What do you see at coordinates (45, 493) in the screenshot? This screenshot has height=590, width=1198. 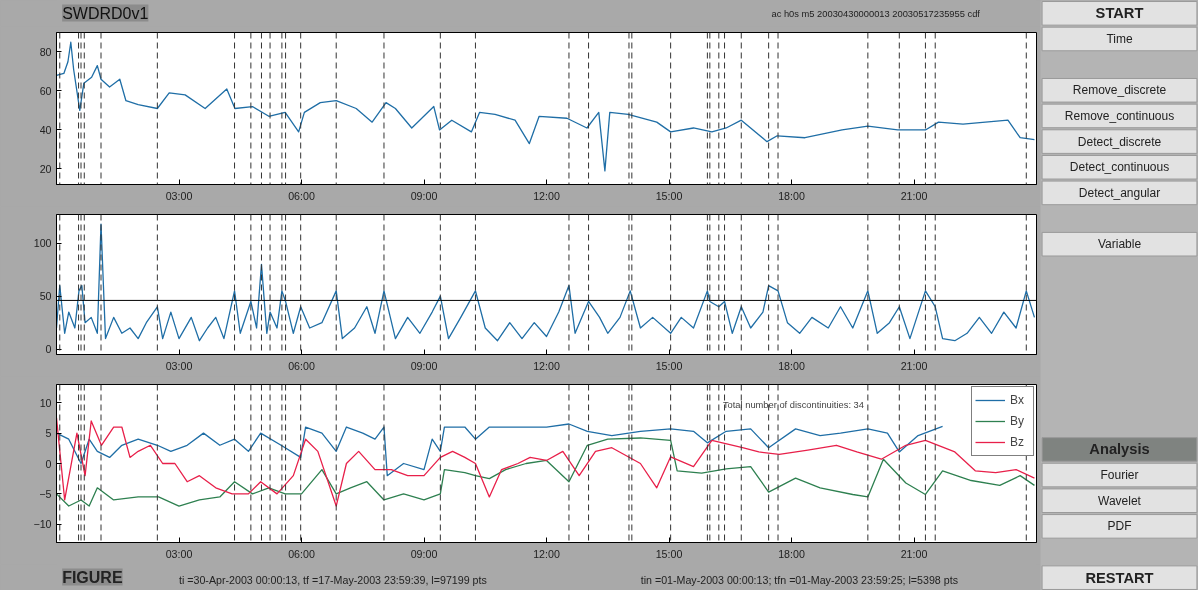 I see `y-tick-label: −5` at bounding box center [45, 493].